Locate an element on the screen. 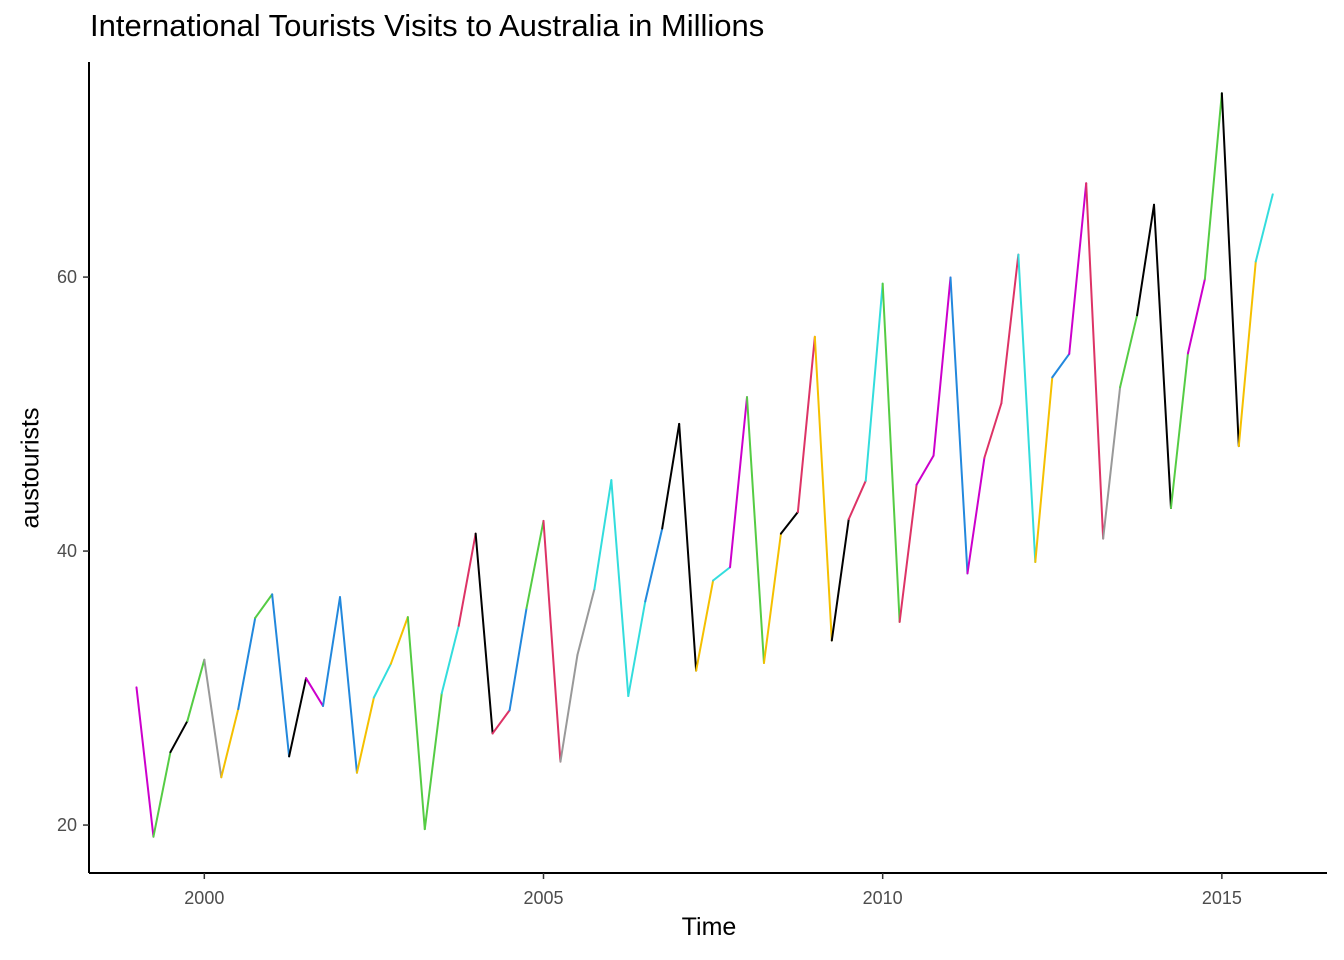 This screenshot has width=1344, height=960. x-tick-label: 2010 is located at coordinates (883, 898).